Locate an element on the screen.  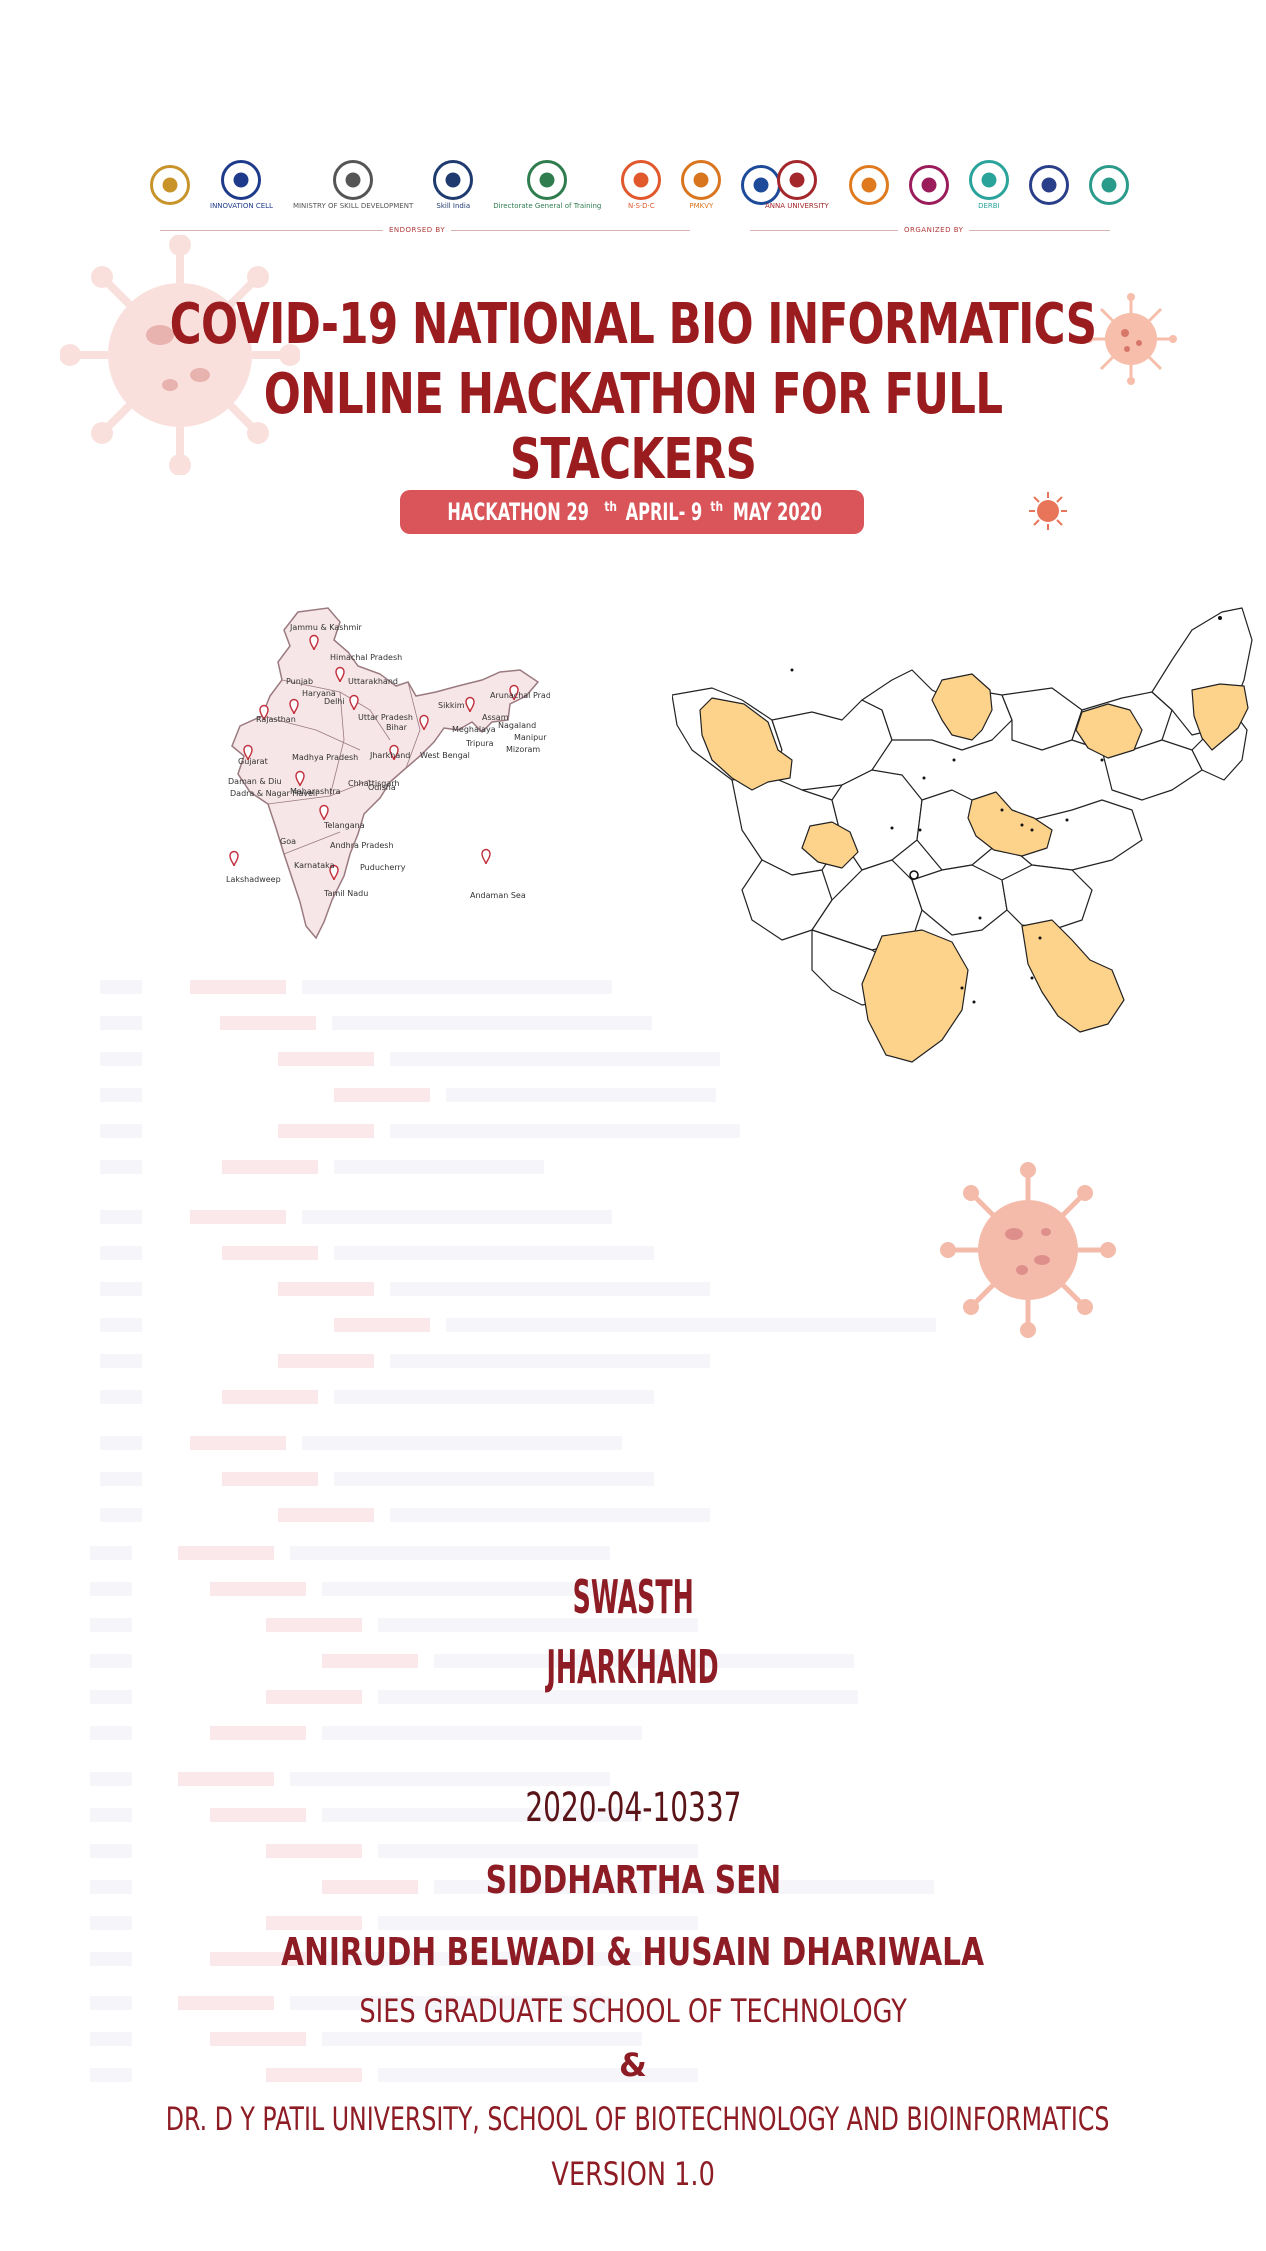
india-map-state-label: Uttarakhand is located at coordinates (373, 681).